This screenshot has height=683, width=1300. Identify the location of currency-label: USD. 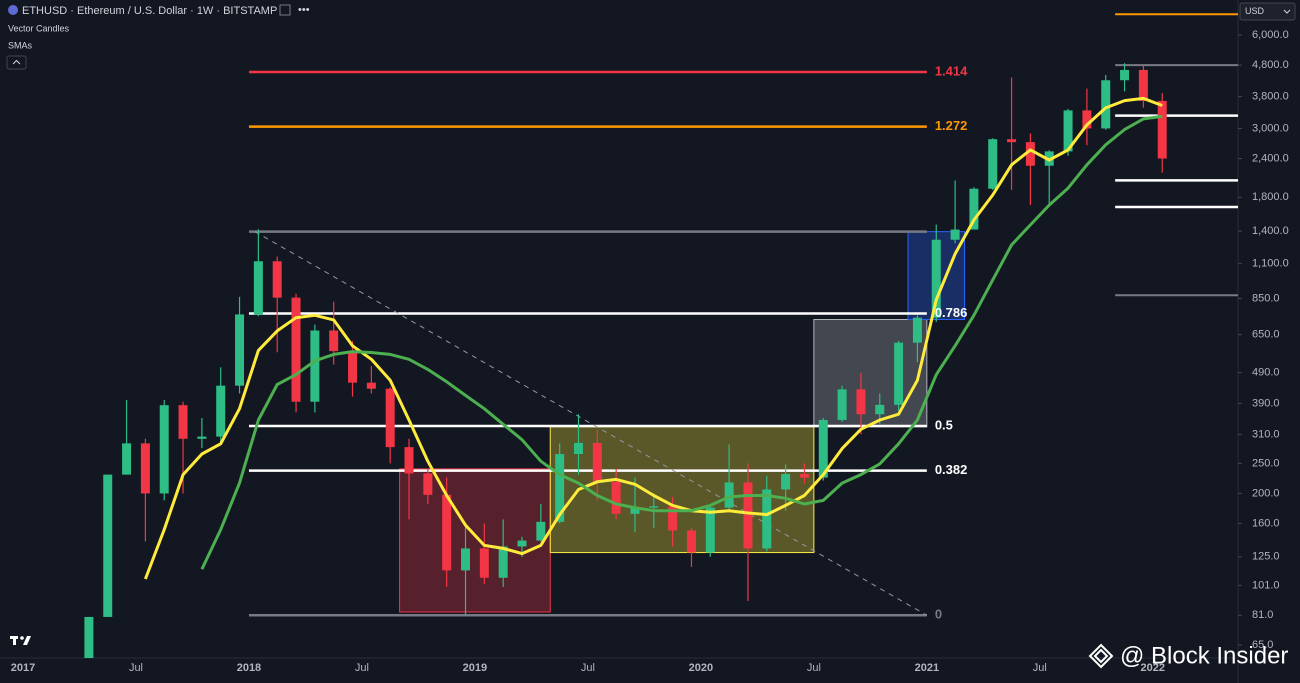
(1255, 11).